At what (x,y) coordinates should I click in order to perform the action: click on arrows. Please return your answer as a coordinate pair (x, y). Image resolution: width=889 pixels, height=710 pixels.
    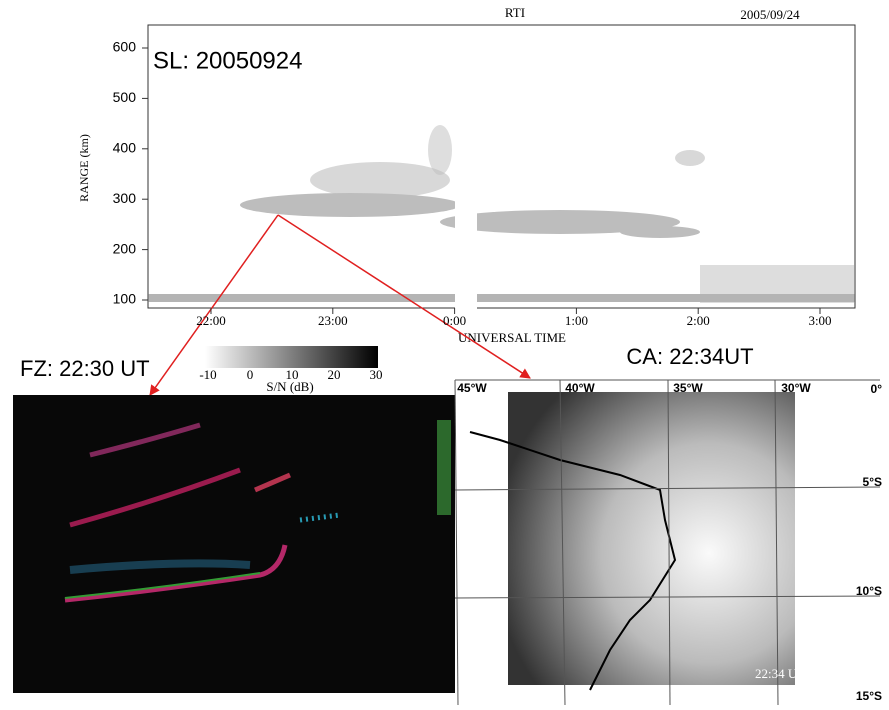
    Looking at the image, I should click on (340, 305).